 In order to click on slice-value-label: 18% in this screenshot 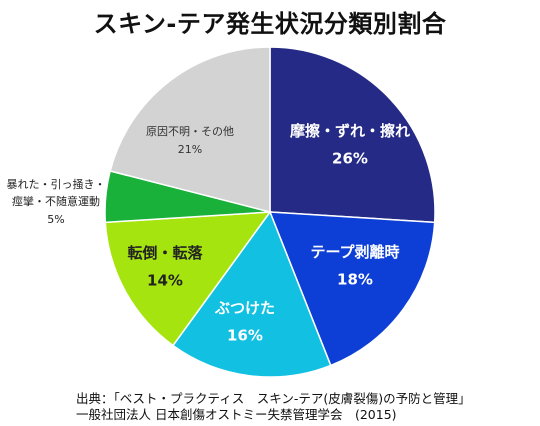, I will do `click(355, 279)`.